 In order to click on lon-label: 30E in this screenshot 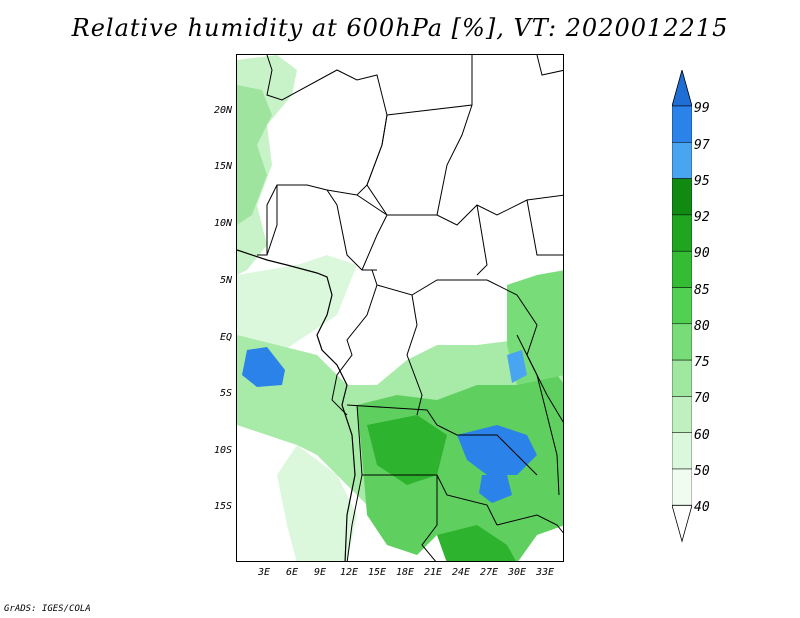, I will do `click(517, 572)`.